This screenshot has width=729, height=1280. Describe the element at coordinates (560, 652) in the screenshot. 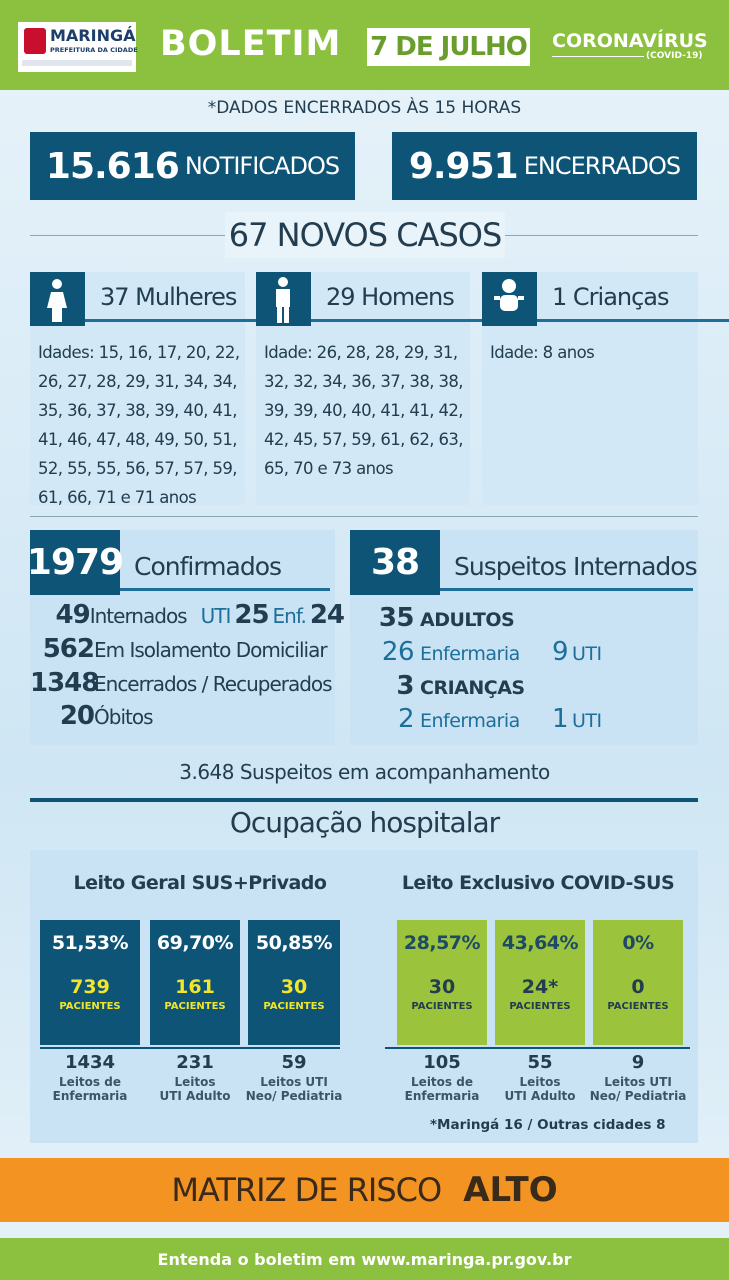

I see `row-text: 9` at that location.